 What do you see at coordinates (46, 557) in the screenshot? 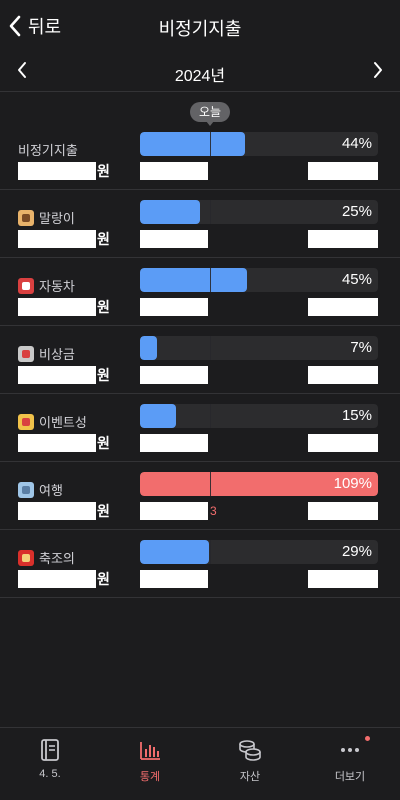
I see `category-name: 축조의` at bounding box center [46, 557].